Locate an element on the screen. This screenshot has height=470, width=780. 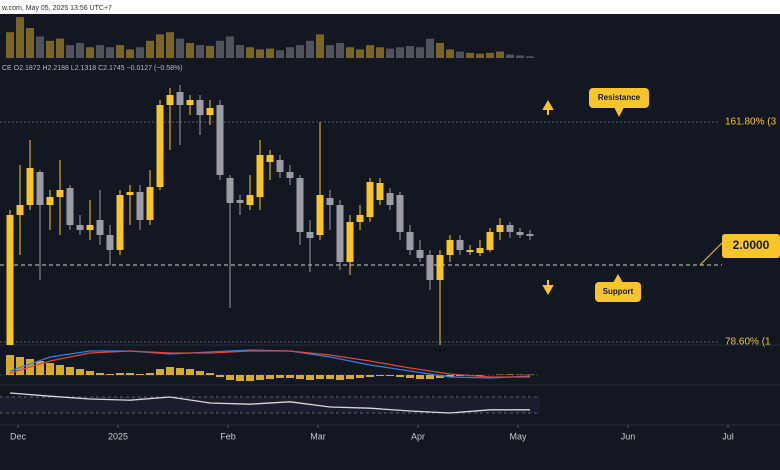
header: w.com, May 05, 2025 13:56 UTC+7 is located at coordinates (56, 8).